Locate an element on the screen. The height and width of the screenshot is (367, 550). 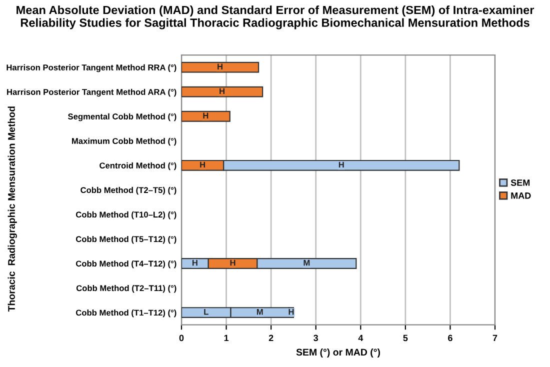
y-tick-label: Cobb Method (T5–T12) (°) is located at coordinates (126, 240).